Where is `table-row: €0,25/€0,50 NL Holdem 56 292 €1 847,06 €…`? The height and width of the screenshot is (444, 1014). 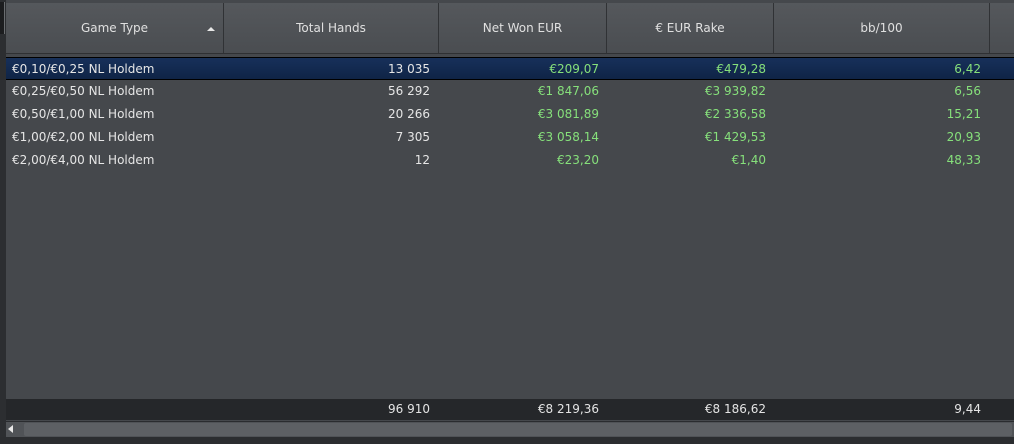
table-row: €0,25/€0,50 NL Holdem 56 292 €1 847,06 €… is located at coordinates (510, 91).